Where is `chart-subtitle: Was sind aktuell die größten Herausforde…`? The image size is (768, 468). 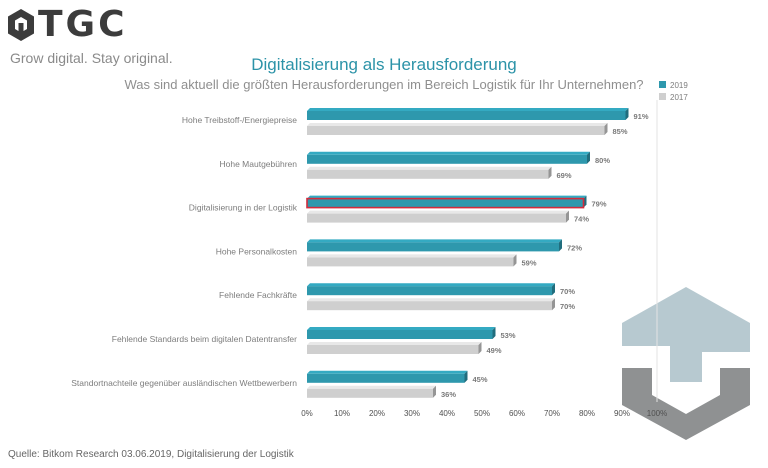 chart-subtitle: Was sind aktuell die größten Herausforde… is located at coordinates (384, 84).